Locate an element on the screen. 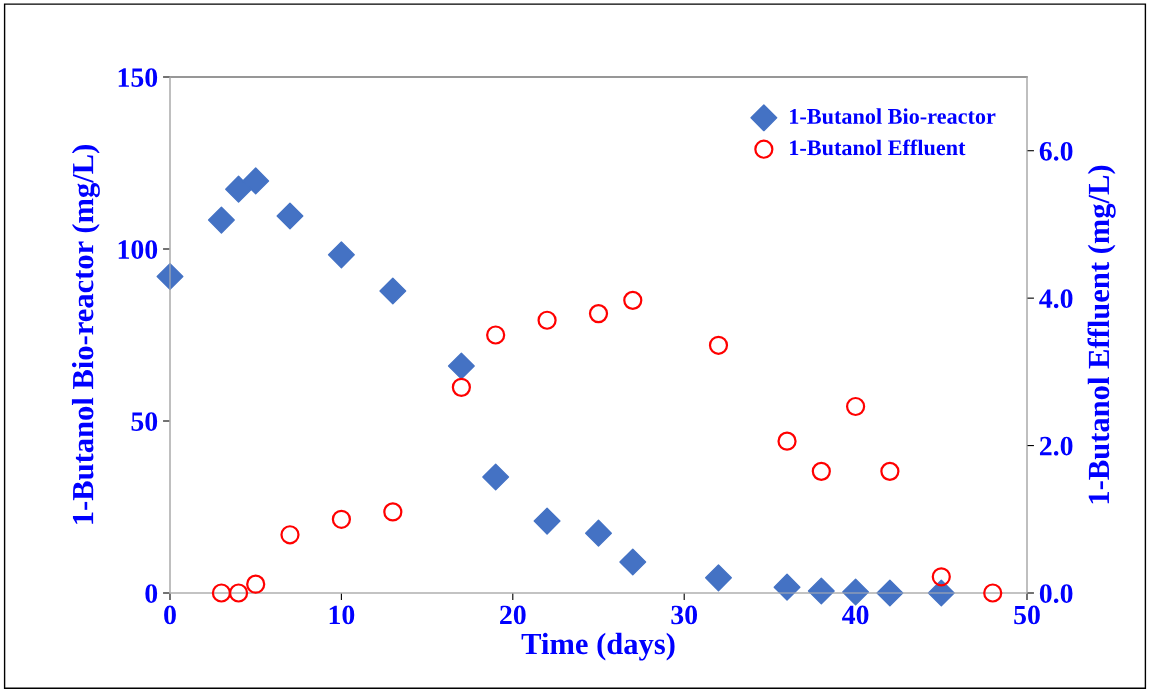 Image resolution: width=1150 pixels, height=691 pixels. x-tick-label: 50 is located at coordinates (1027, 615).